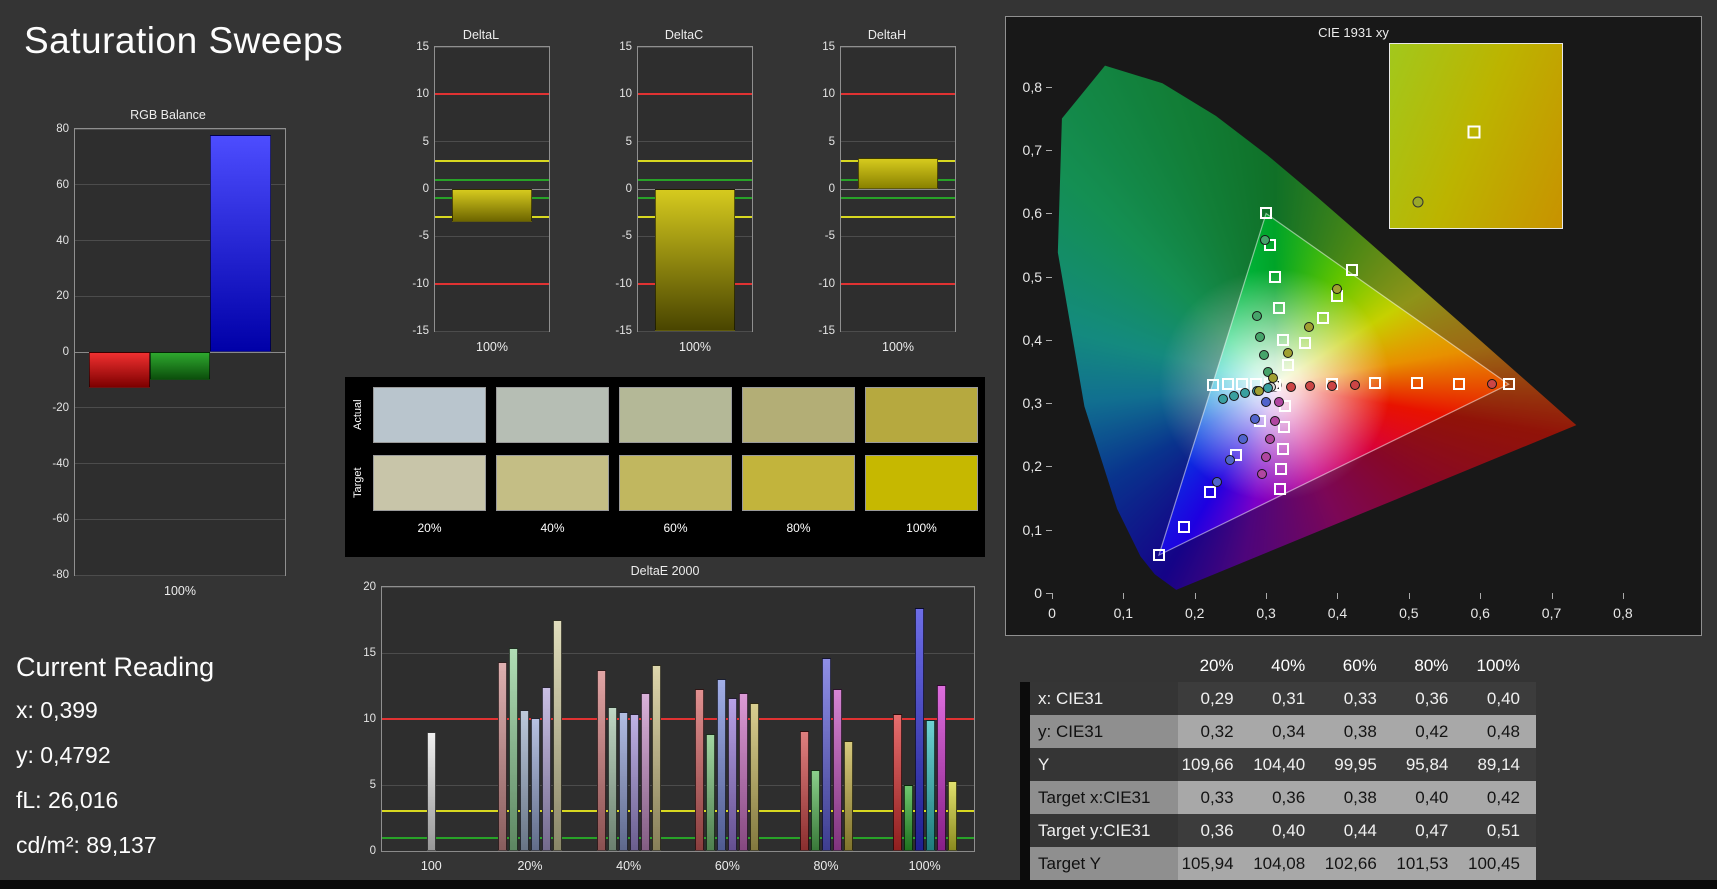 The width and height of the screenshot is (1717, 889). What do you see at coordinates (62, 129) in the screenshot?
I see `y-tick-label: 80` at bounding box center [62, 129].